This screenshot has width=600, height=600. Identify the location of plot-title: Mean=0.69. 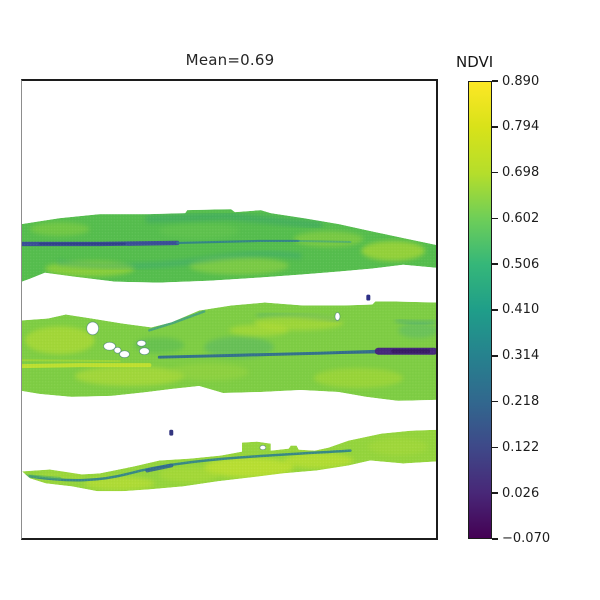
(230, 60).